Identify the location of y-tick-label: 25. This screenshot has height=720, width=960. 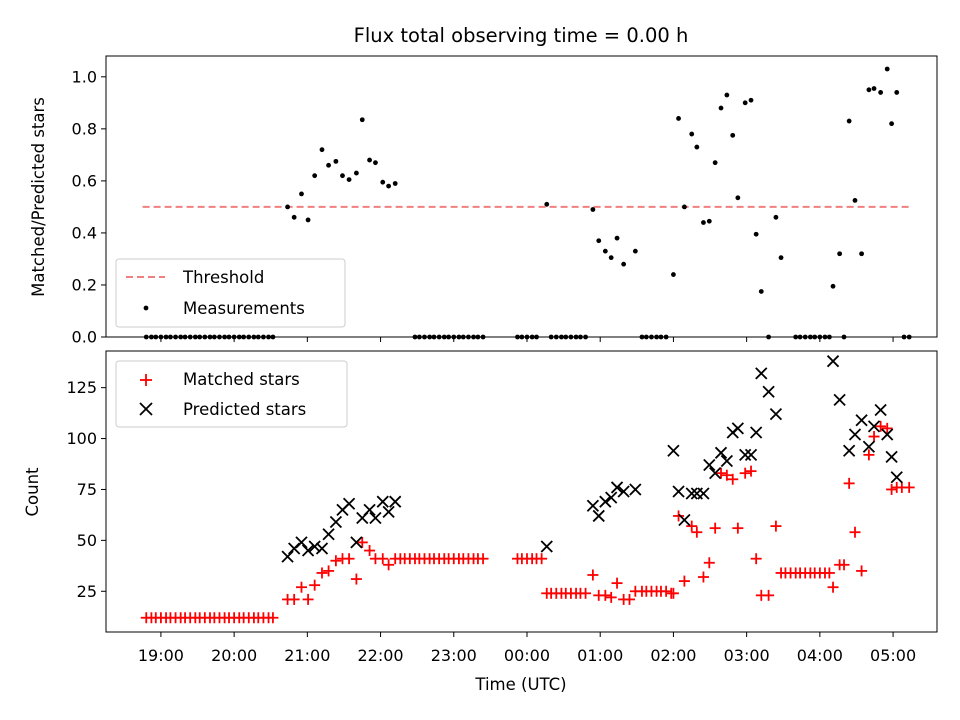
(87, 591).